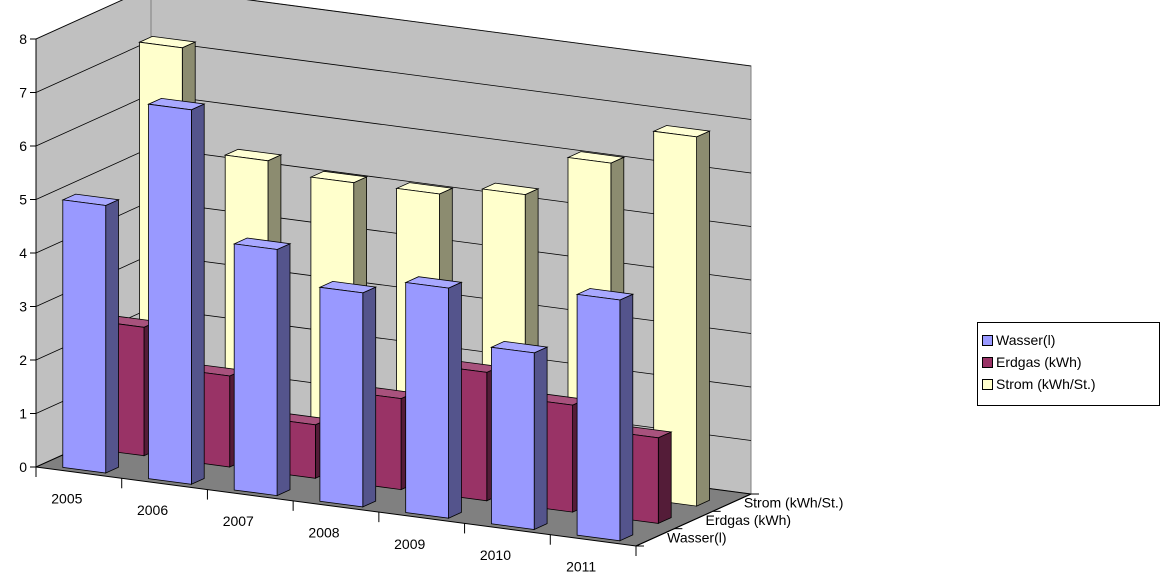 Image resolution: width=1172 pixels, height=586 pixels. I want to click on y-tick-label: 8, so click(23, 39).